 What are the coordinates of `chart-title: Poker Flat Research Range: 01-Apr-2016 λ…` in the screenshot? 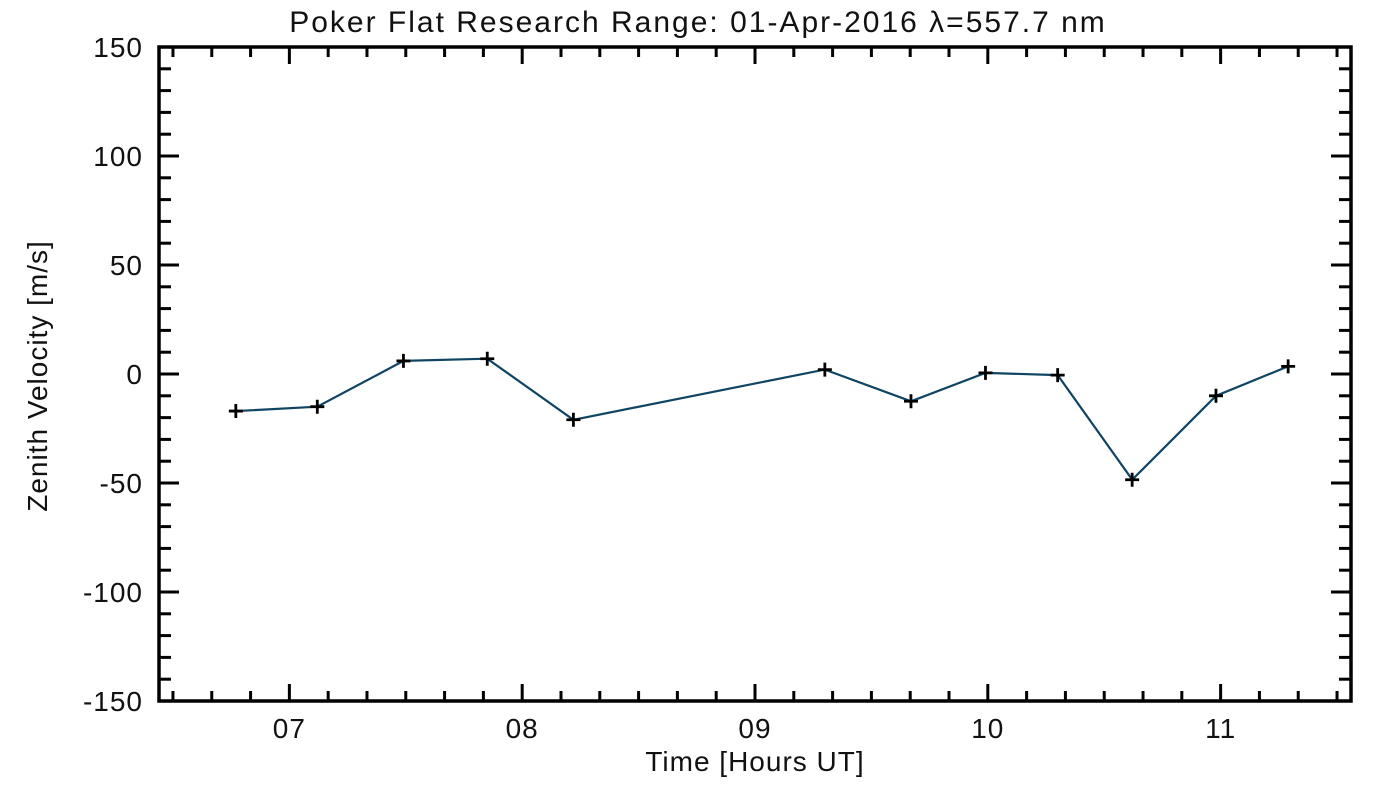 It's located at (698, 22).